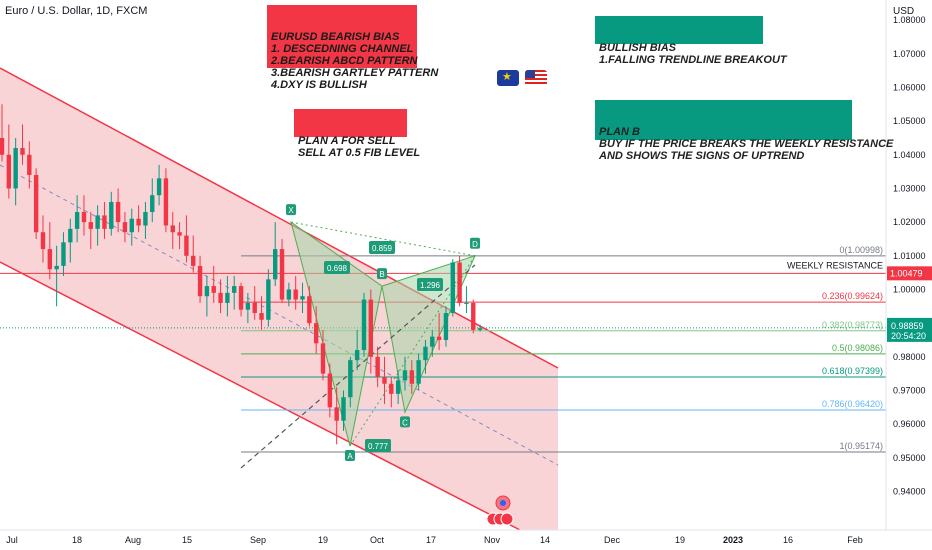 The width and height of the screenshot is (932, 550). What do you see at coordinates (77, 540) in the screenshot?
I see `time-tick-label: 18` at bounding box center [77, 540].